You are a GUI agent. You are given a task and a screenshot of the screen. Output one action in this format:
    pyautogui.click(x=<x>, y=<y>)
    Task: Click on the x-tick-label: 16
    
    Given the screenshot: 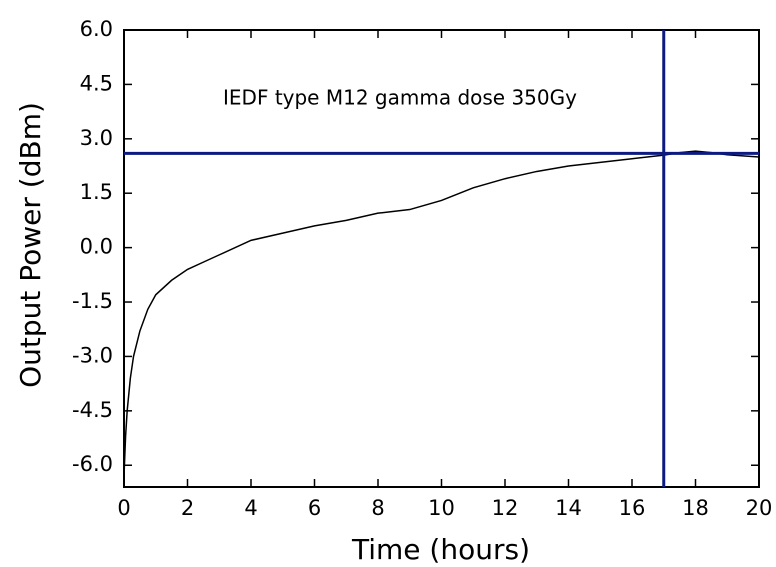 What is the action you would take?
    pyautogui.click(x=632, y=508)
    